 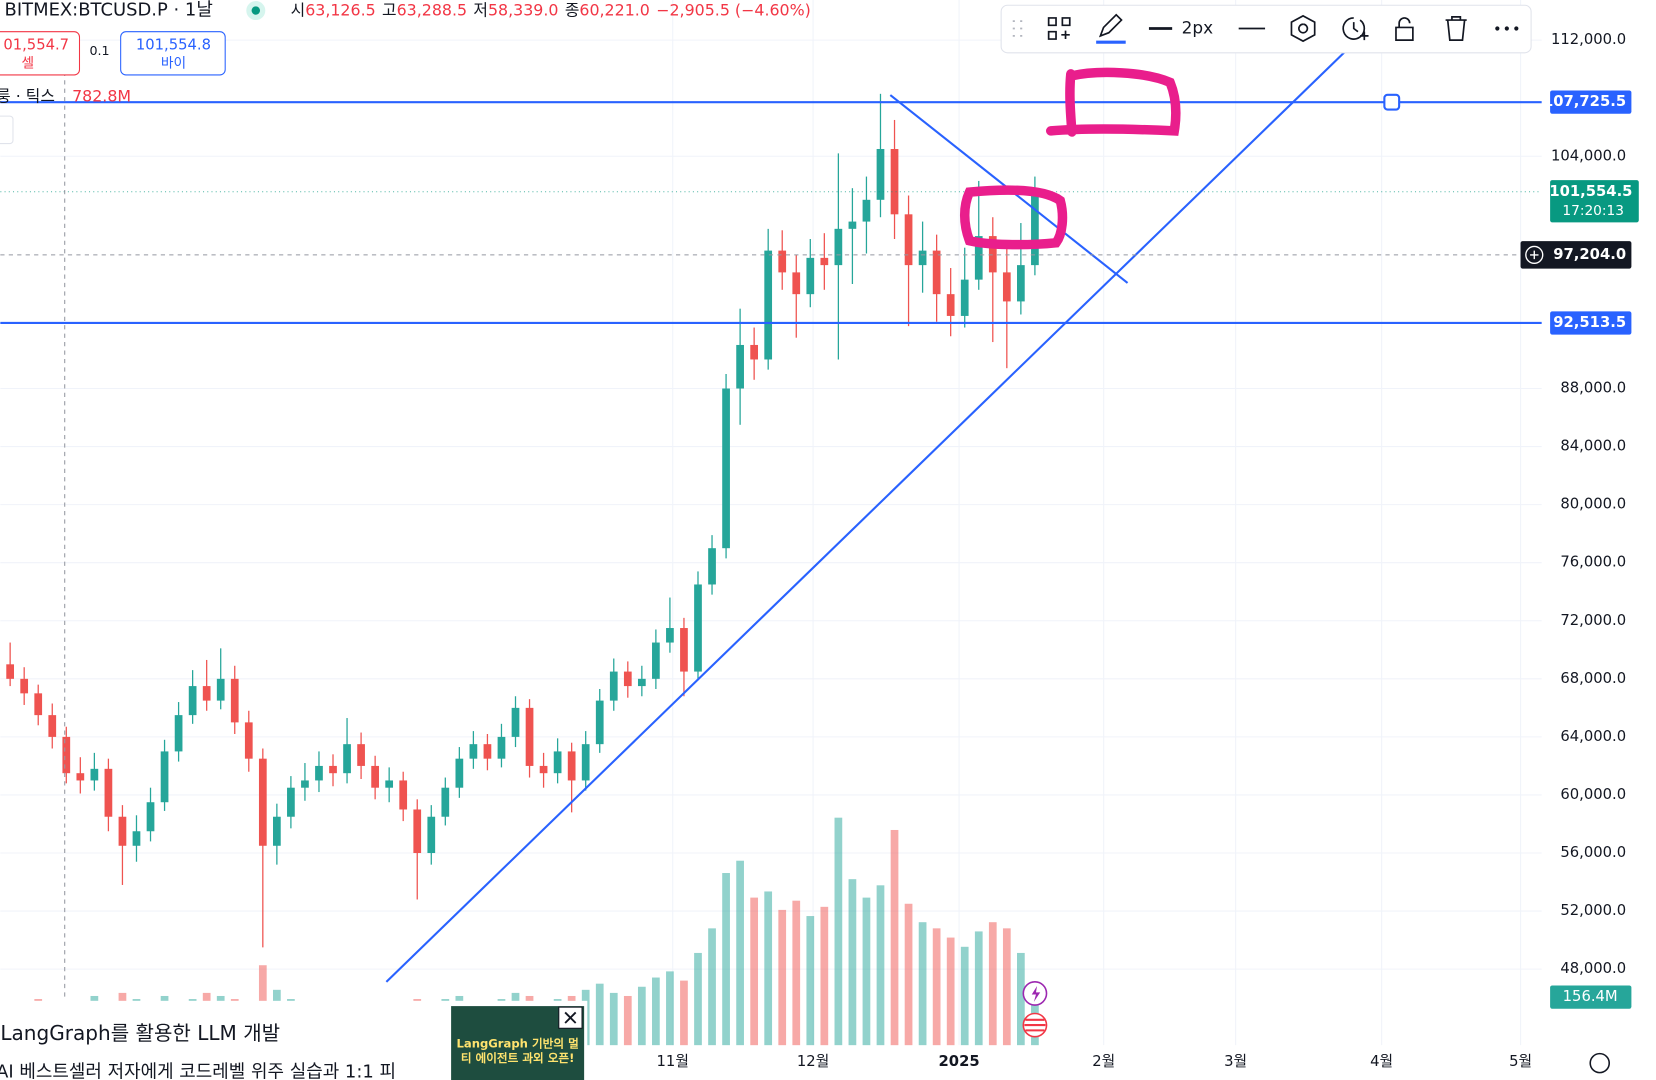 What do you see at coordinates (1593, 794) in the screenshot?
I see `y-tick-label: 60,000.0` at bounding box center [1593, 794].